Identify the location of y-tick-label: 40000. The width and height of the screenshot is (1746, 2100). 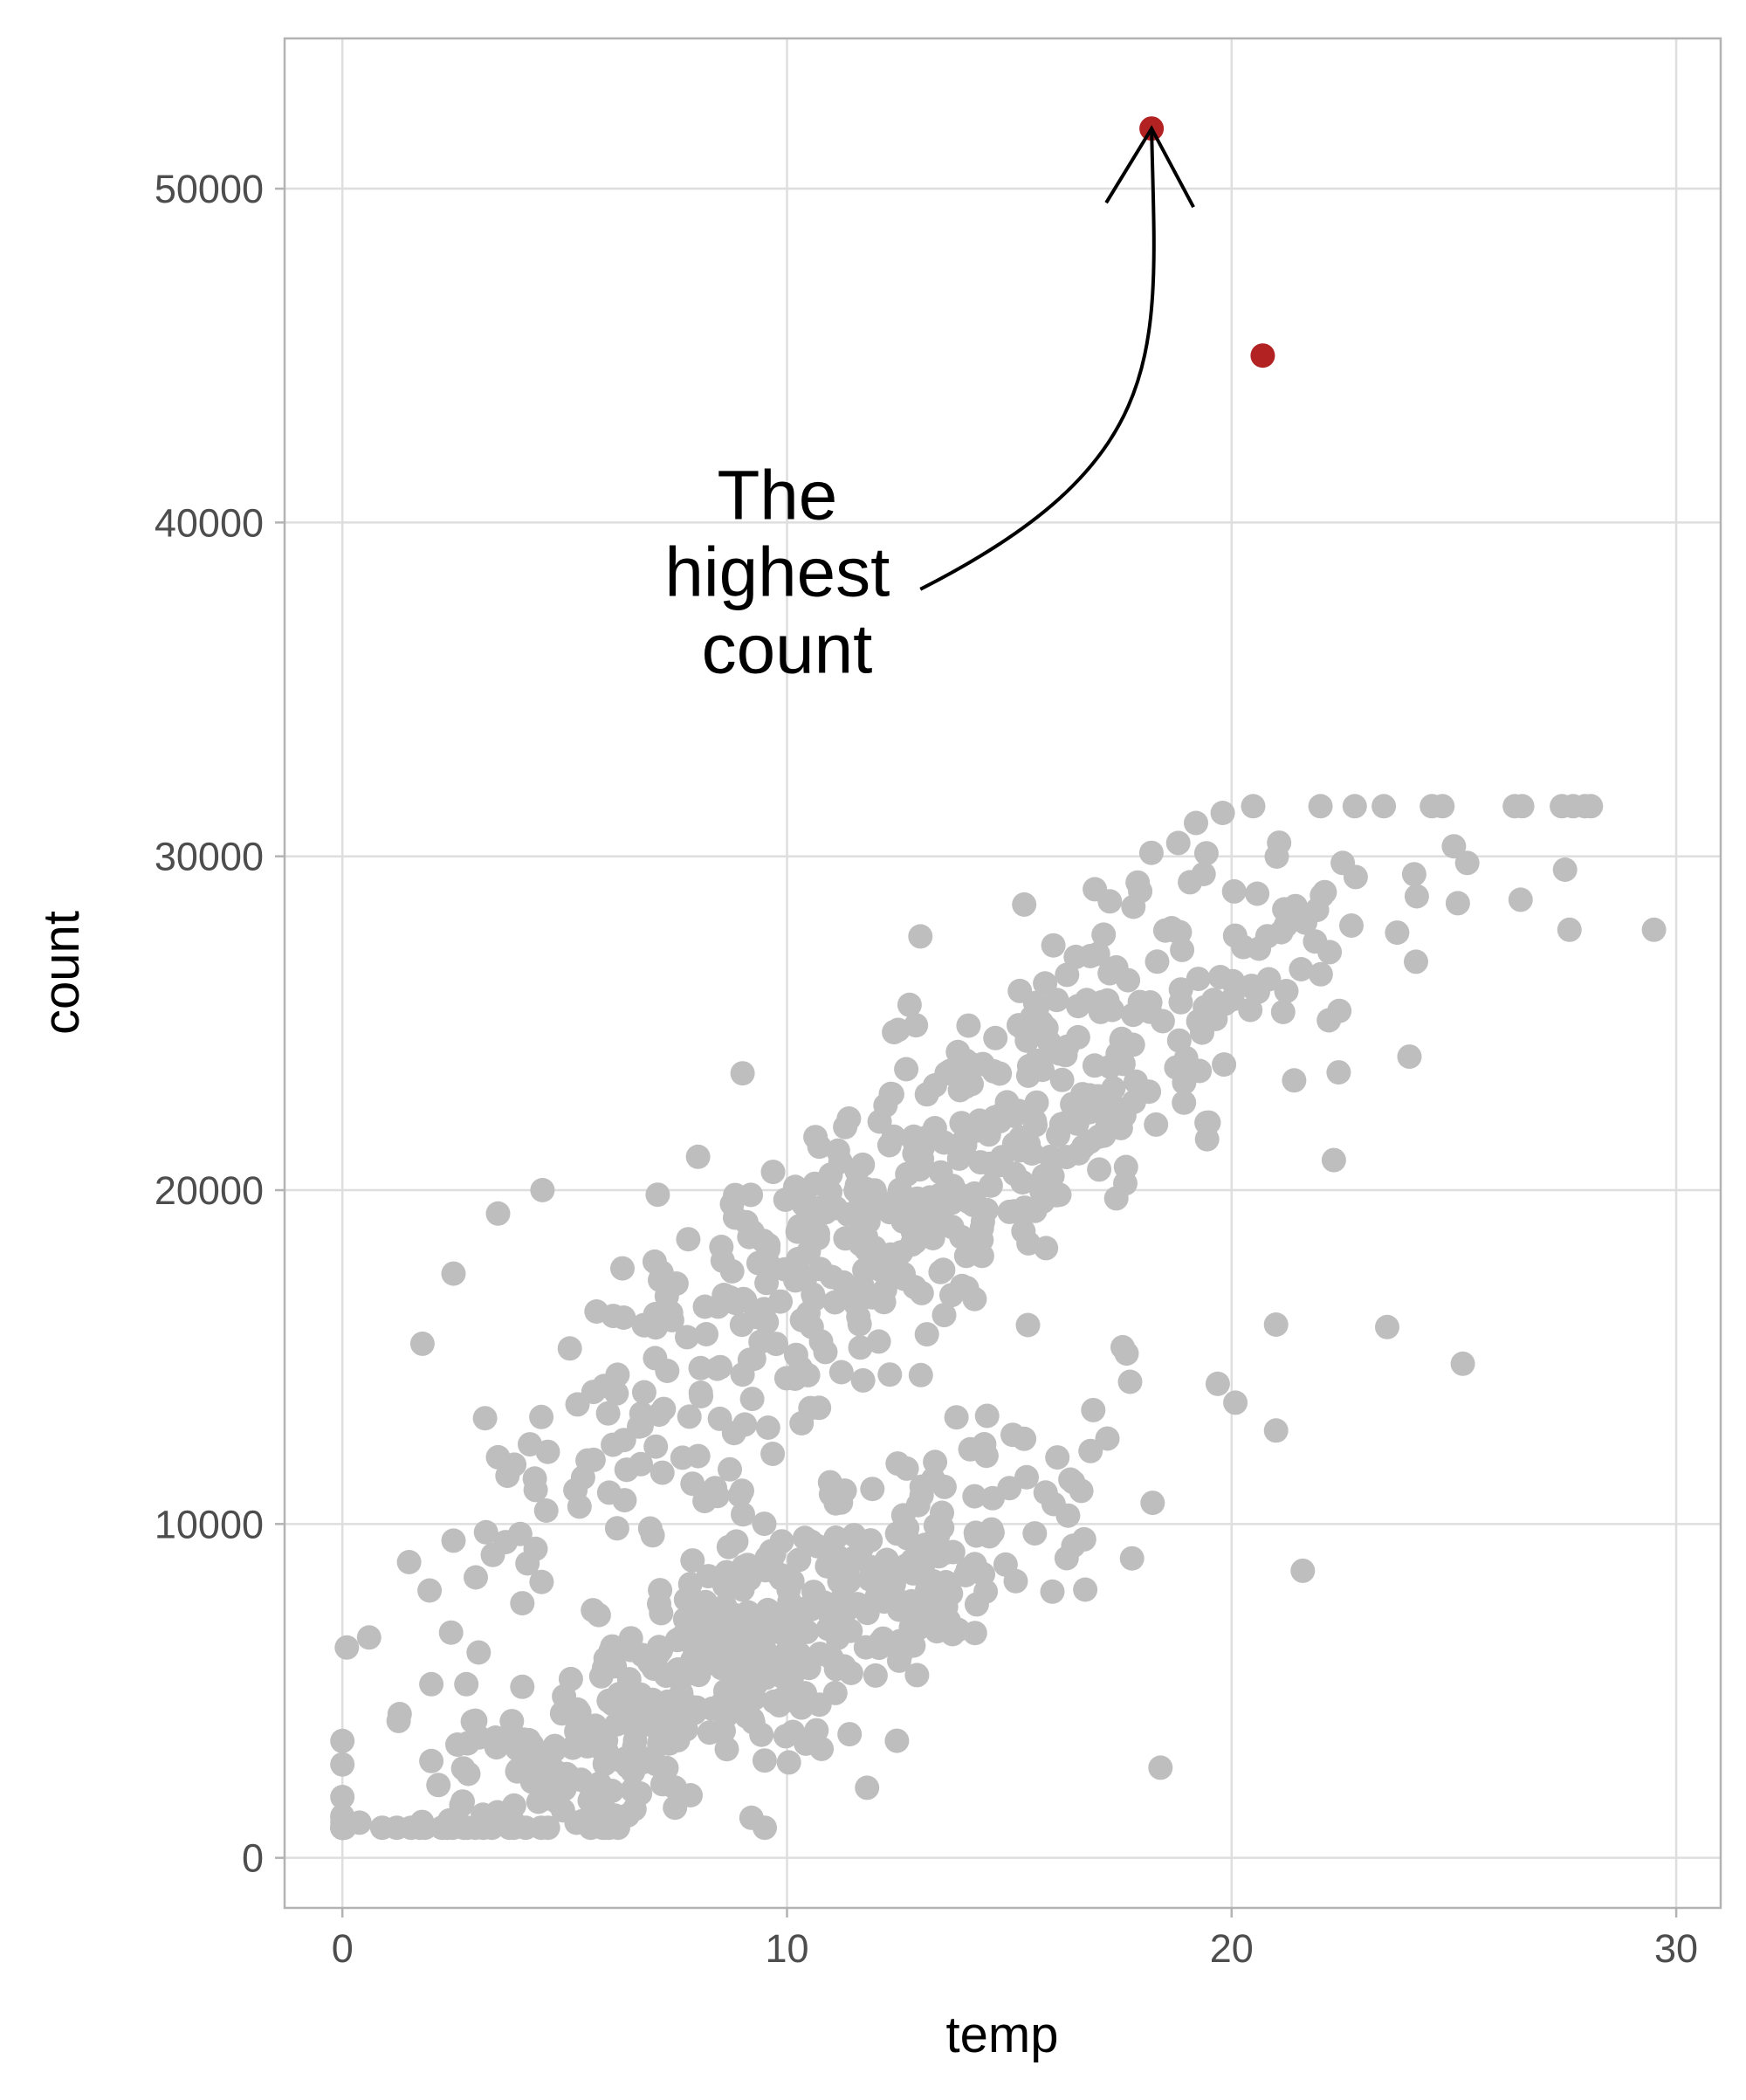
(209, 522).